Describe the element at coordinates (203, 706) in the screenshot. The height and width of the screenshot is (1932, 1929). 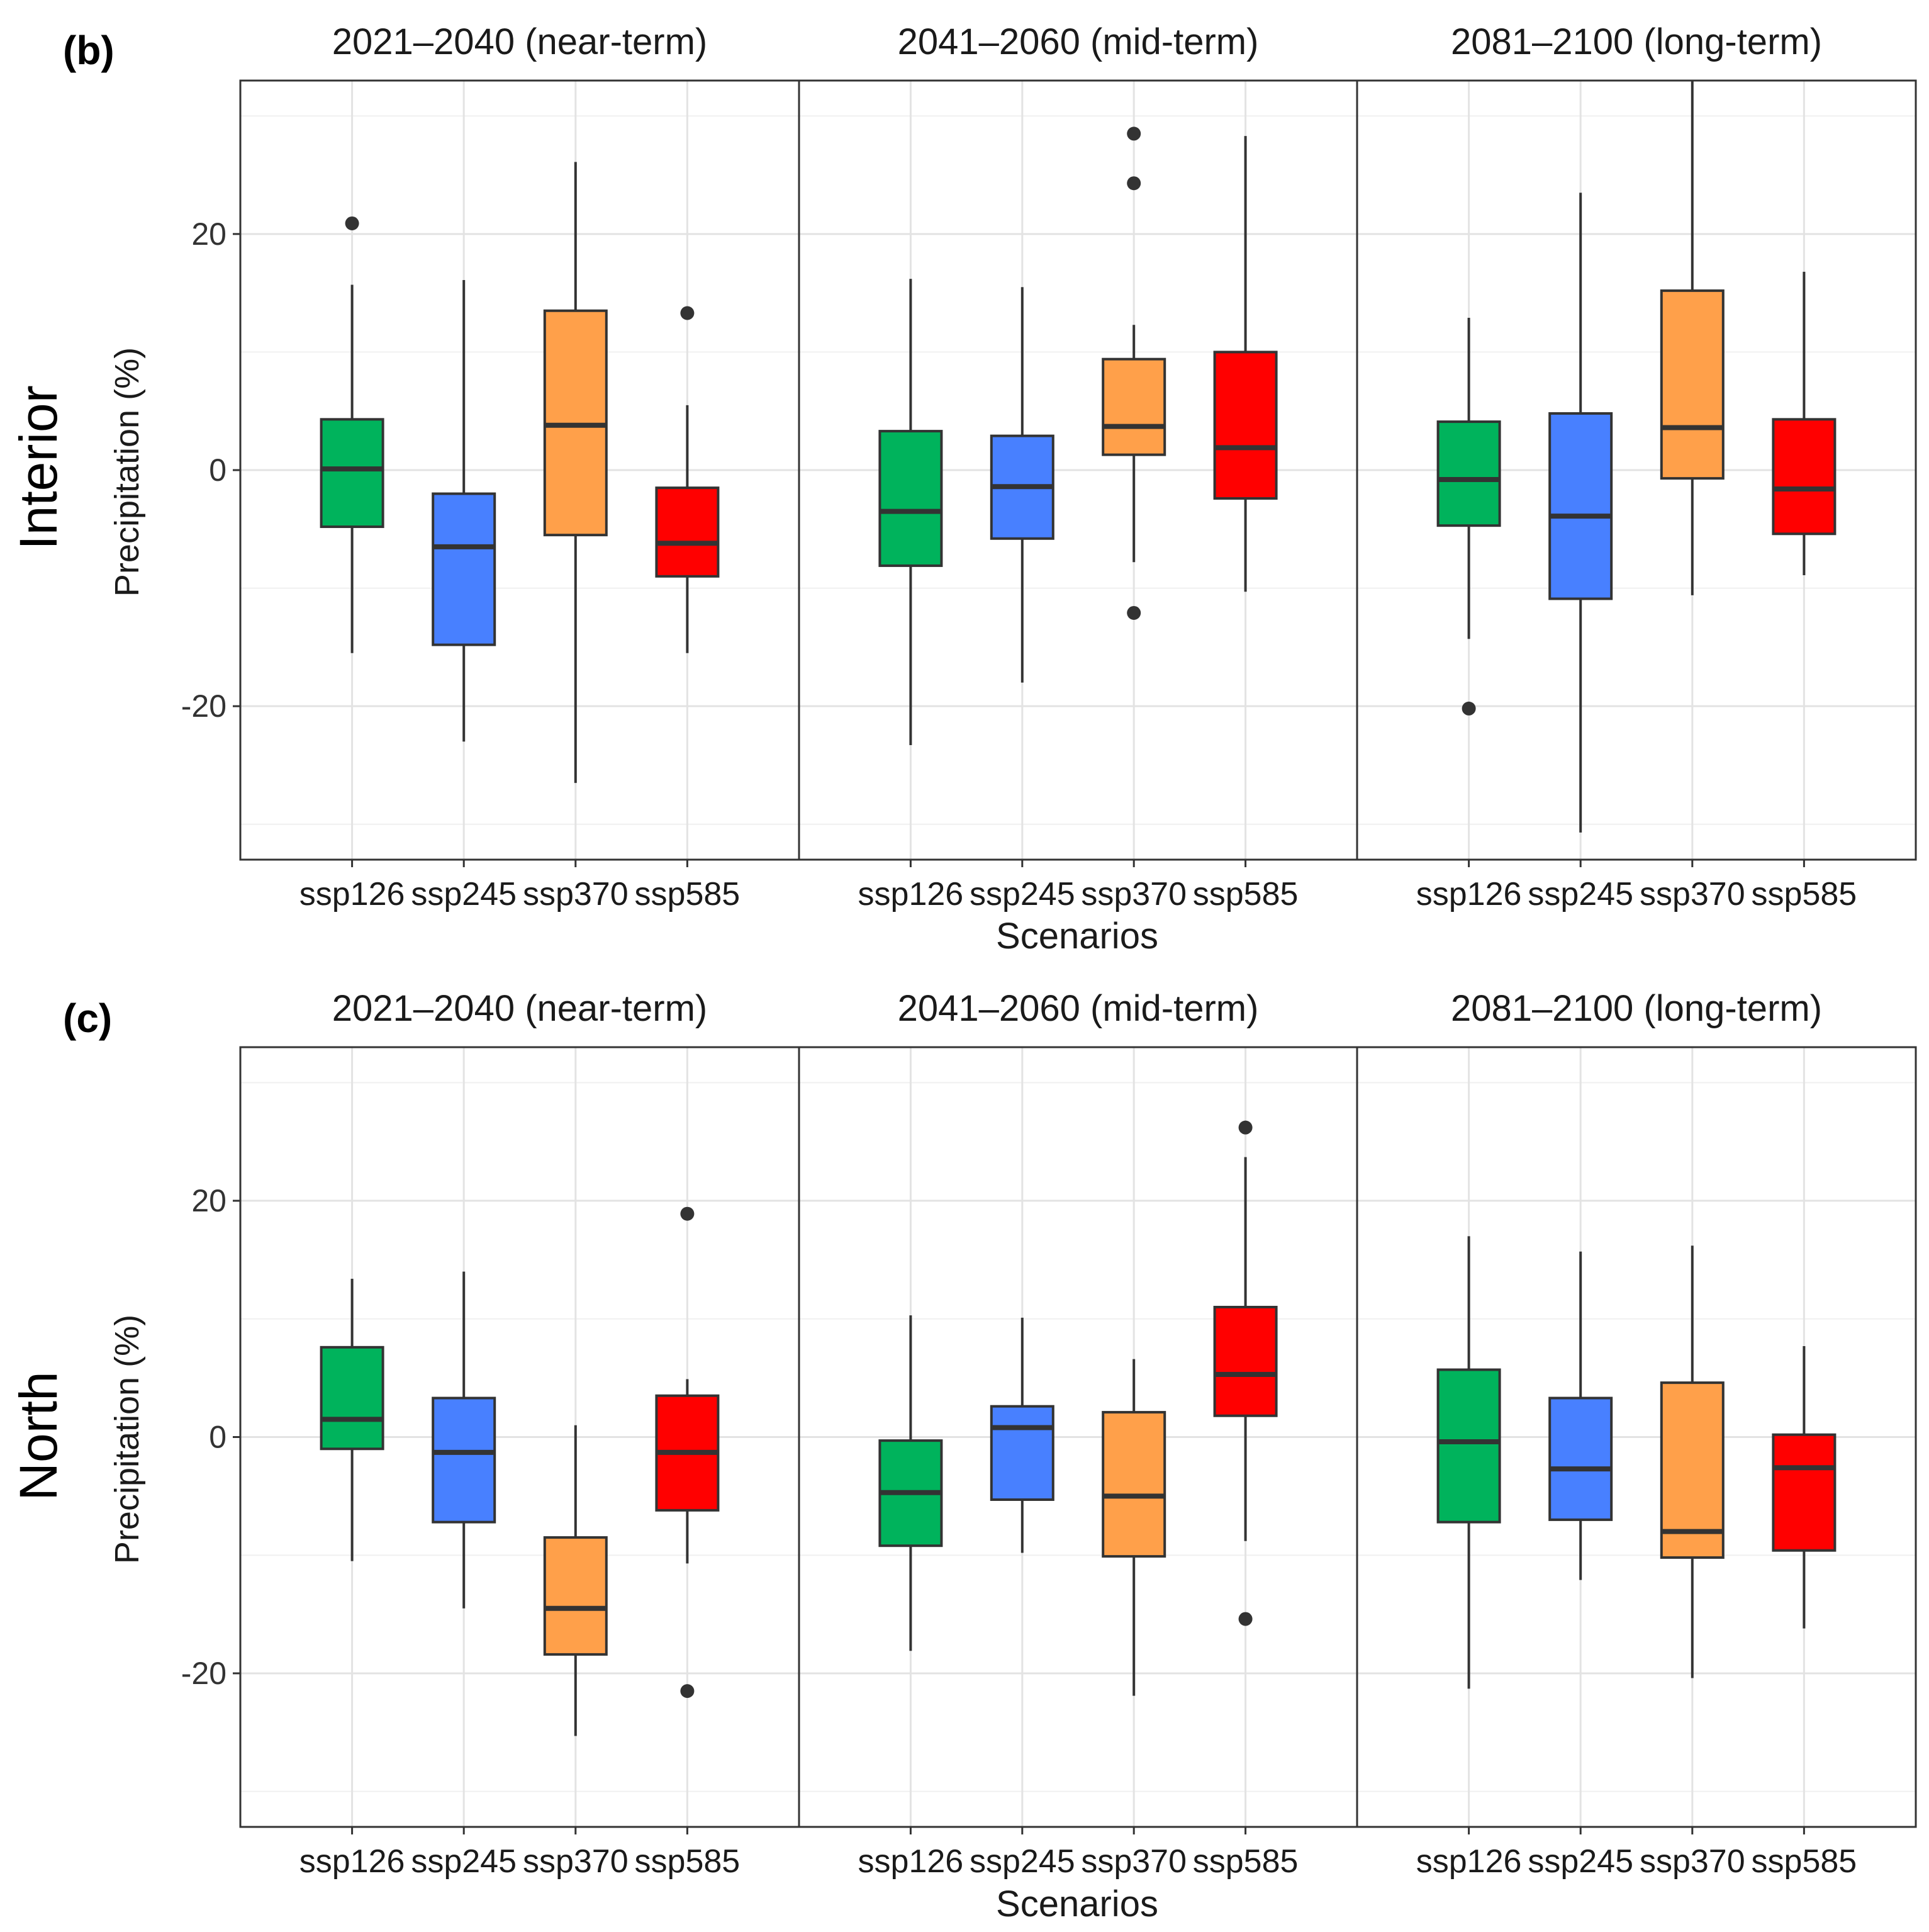
I see `y-tick-label: -20` at that location.